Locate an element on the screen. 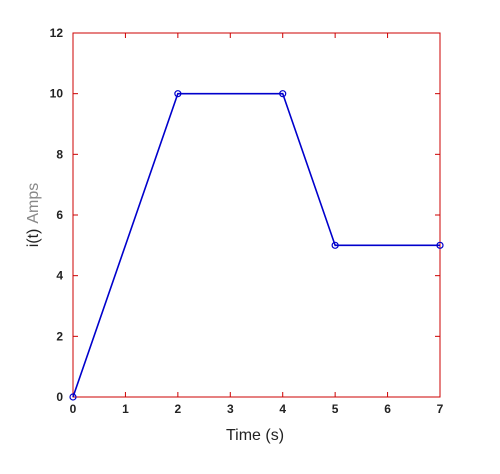  x-tick-label: 4 is located at coordinates (282, 409).